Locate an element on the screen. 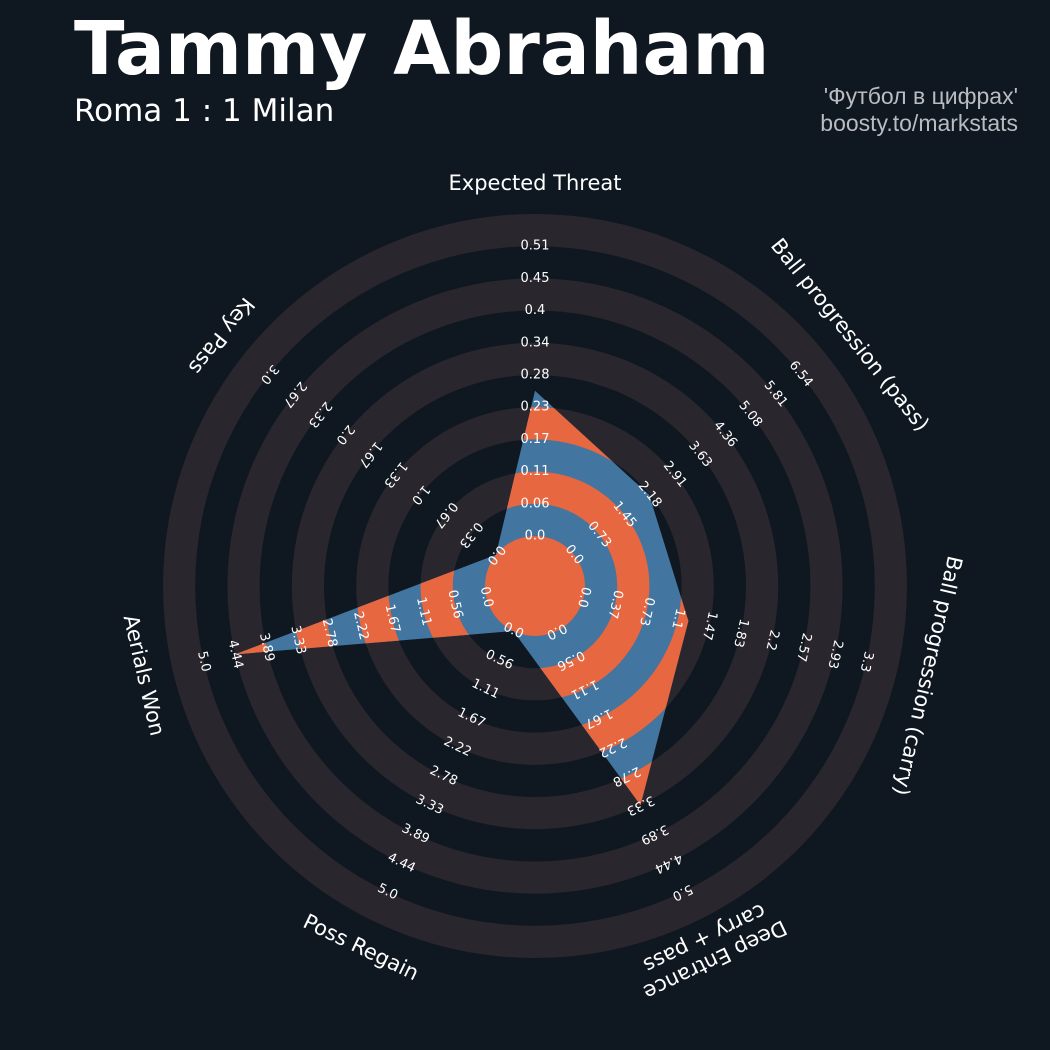  tick-label: 0.17 is located at coordinates (535, 439).